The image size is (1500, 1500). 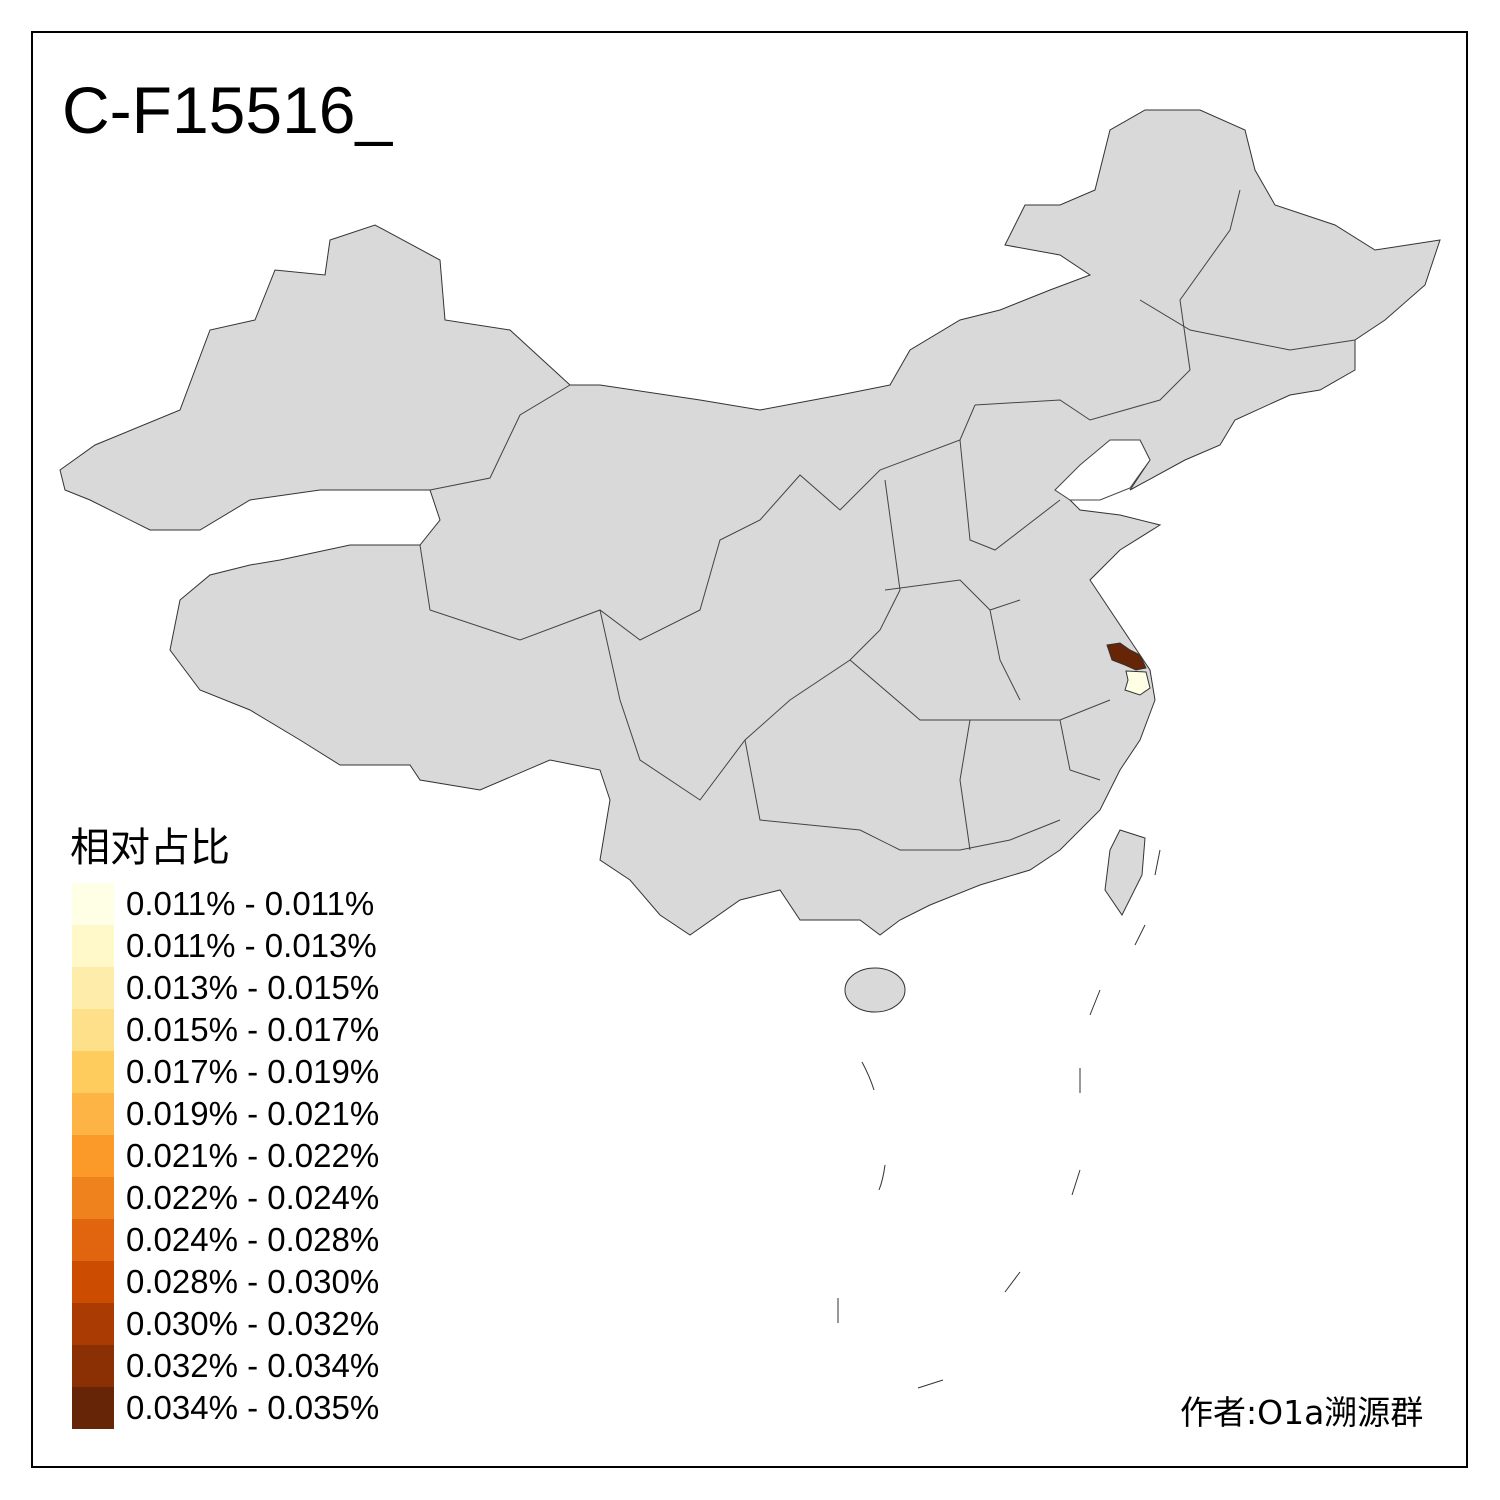 I want to click on legend-item: 0.011% - 0.013%, so click(x=272, y=946).